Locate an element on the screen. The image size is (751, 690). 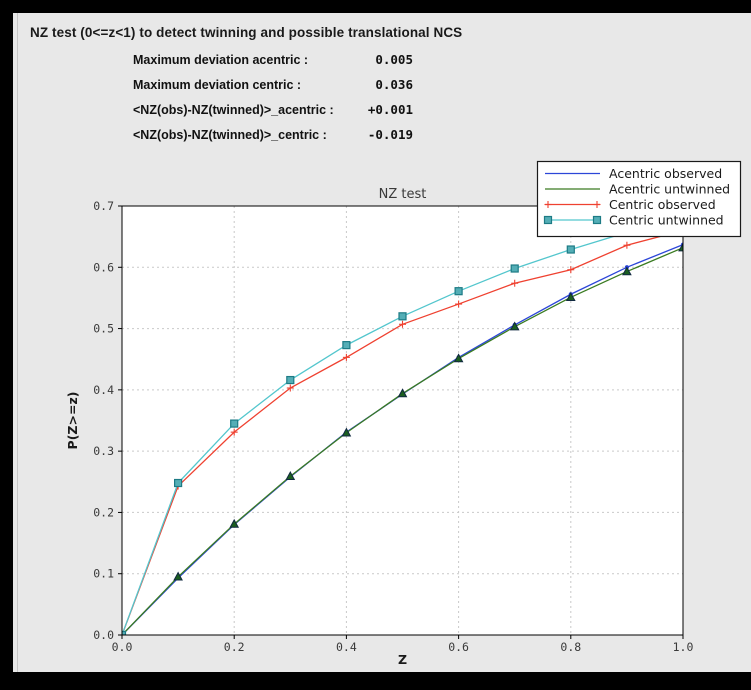
y-tick-label: 0.2 is located at coordinates (103, 512).